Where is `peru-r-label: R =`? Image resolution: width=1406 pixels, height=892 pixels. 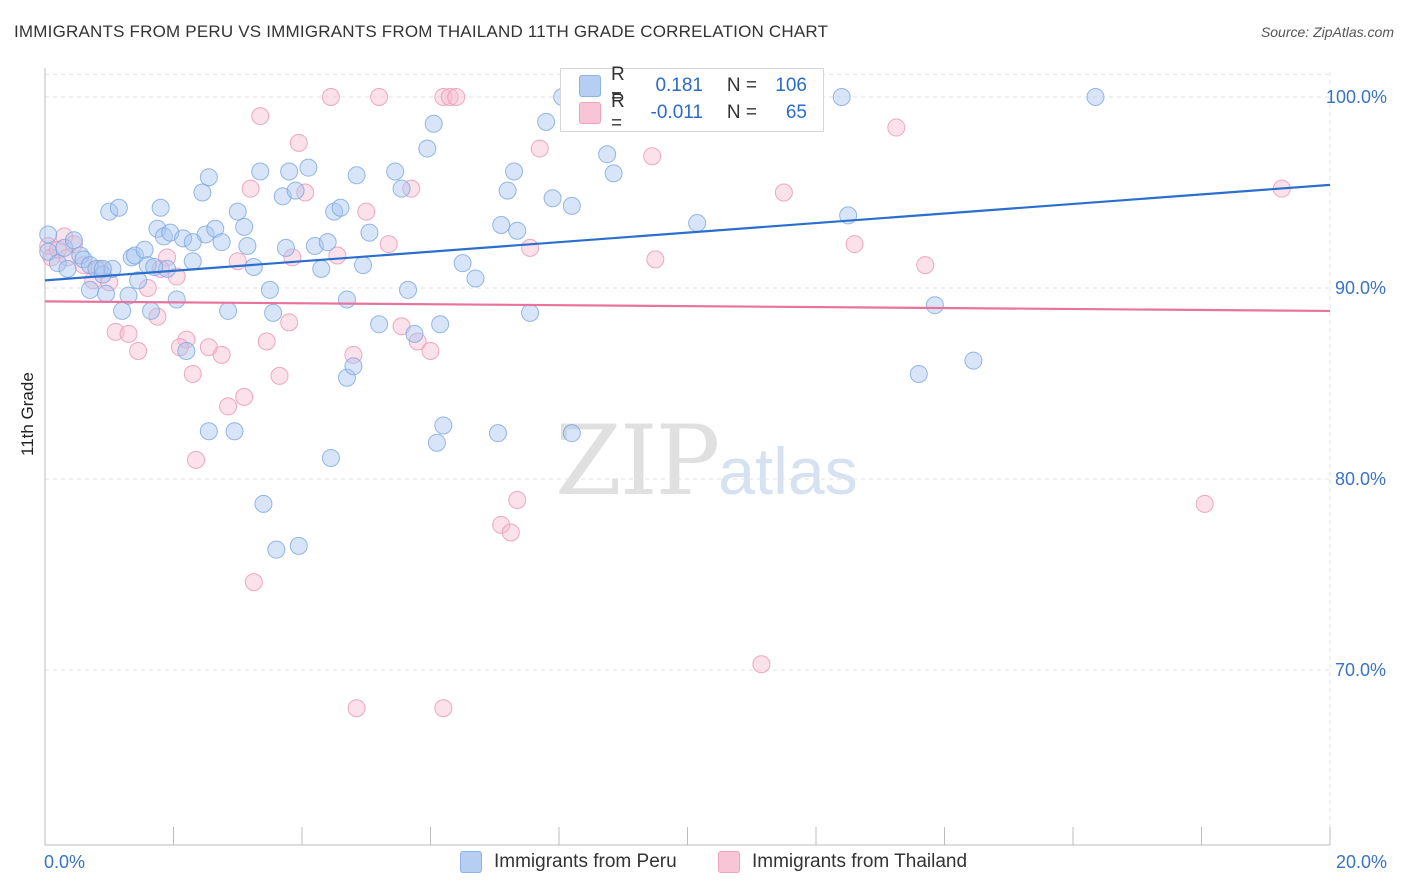 peru-r-label: R = is located at coordinates (618, 85).